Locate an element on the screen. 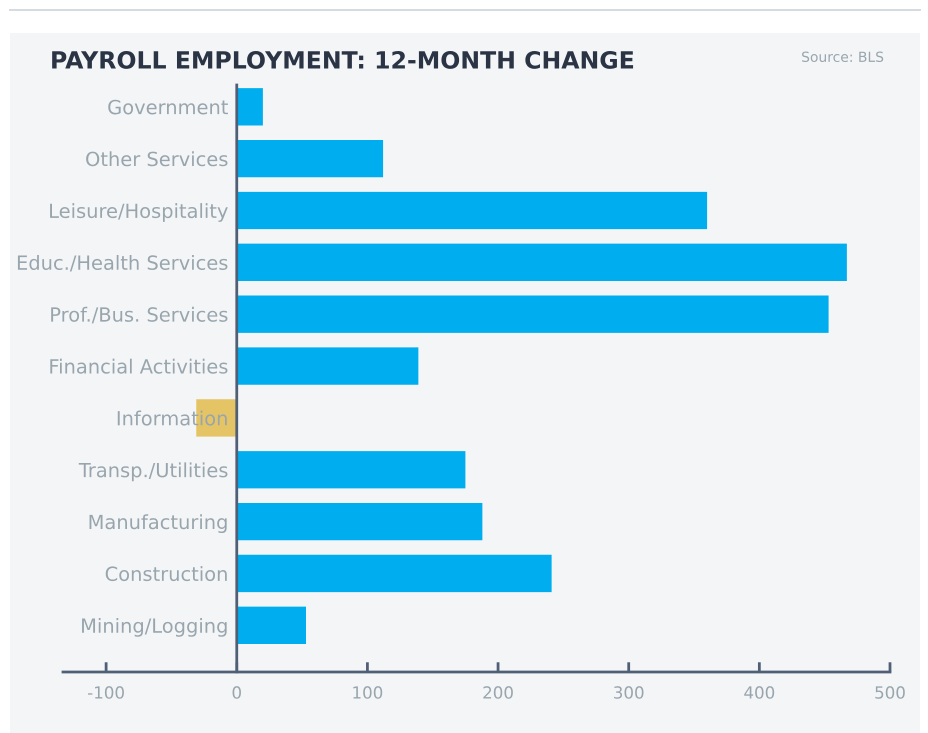 This screenshot has height=733, width=928. chart-title: PAYROLL EMPLOYMENT: 12-MONTH CHANGE is located at coordinates (343, 59).